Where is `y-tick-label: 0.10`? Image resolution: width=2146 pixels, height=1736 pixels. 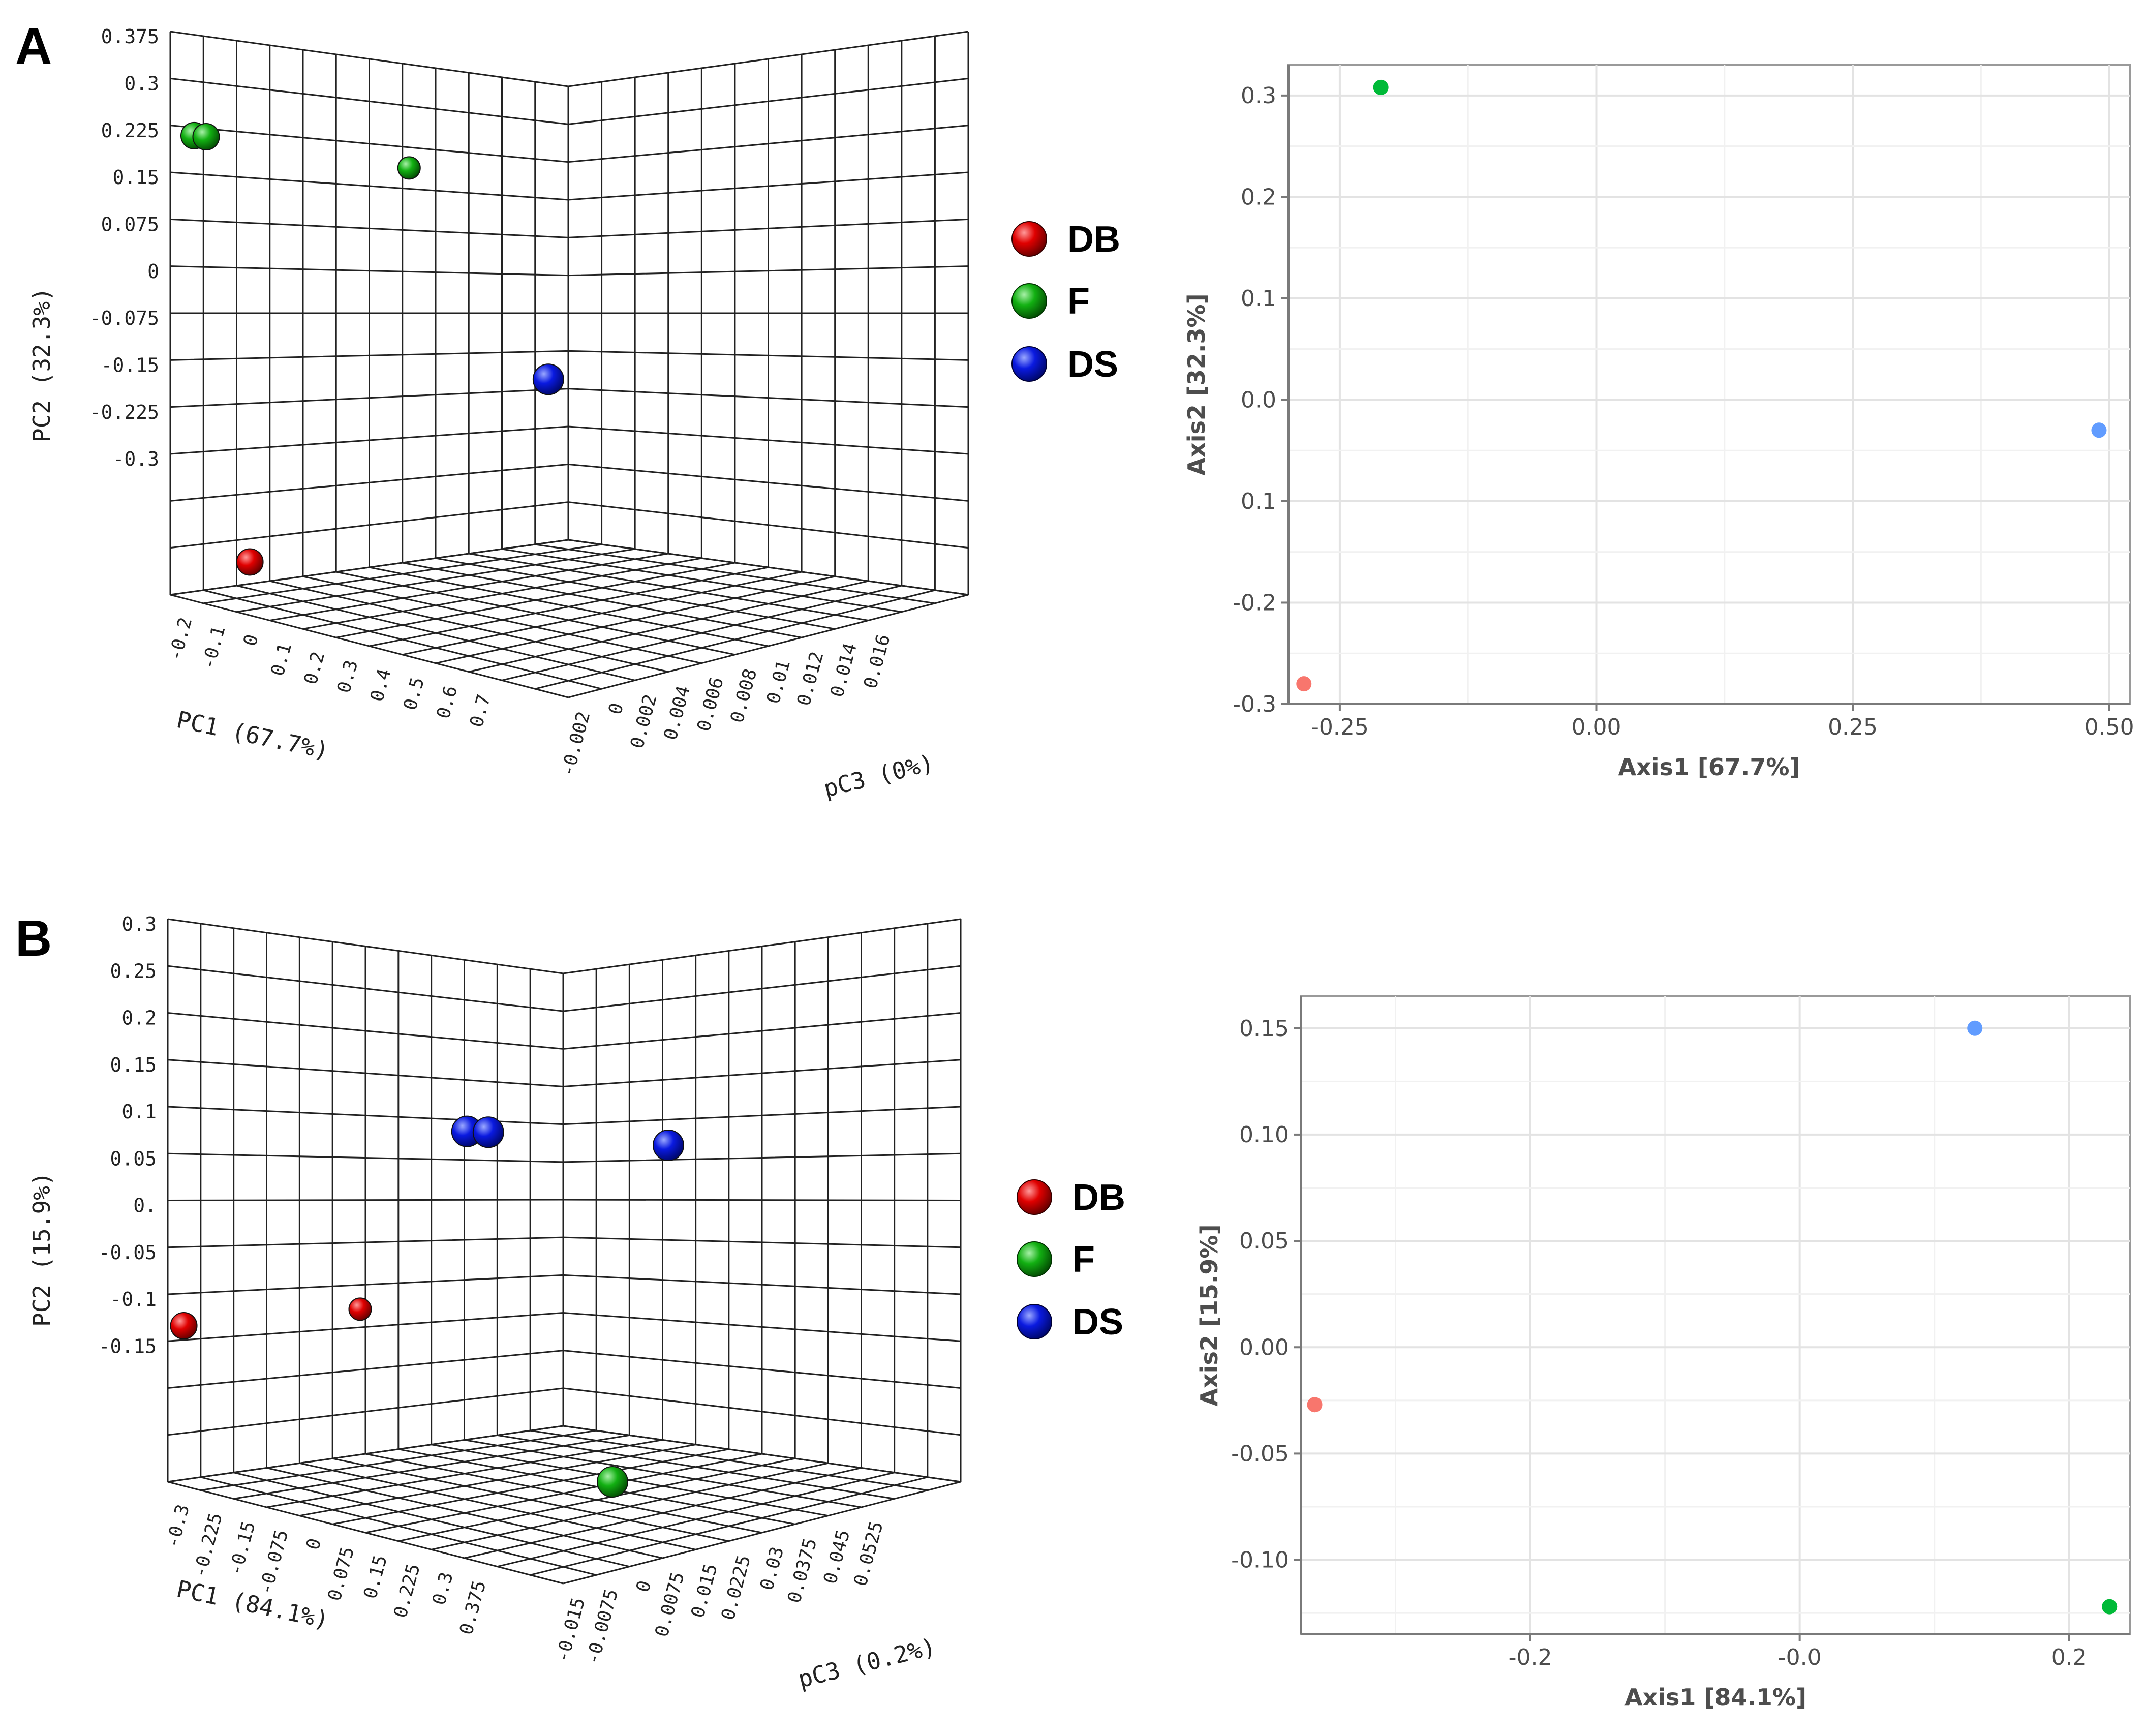 y-tick-label: 0.10 is located at coordinates (1264, 1135).